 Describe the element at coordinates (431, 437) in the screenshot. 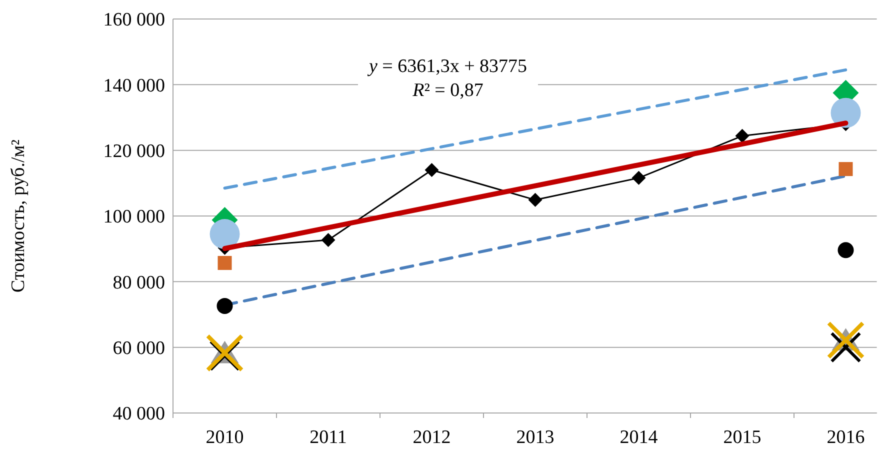

I see `x-tick-label: 2012` at that location.